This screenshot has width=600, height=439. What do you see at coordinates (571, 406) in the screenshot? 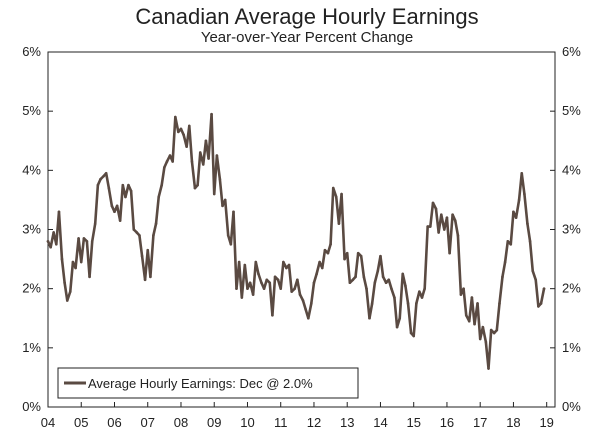
I see `y-tick-label-right: 0%` at bounding box center [571, 406].